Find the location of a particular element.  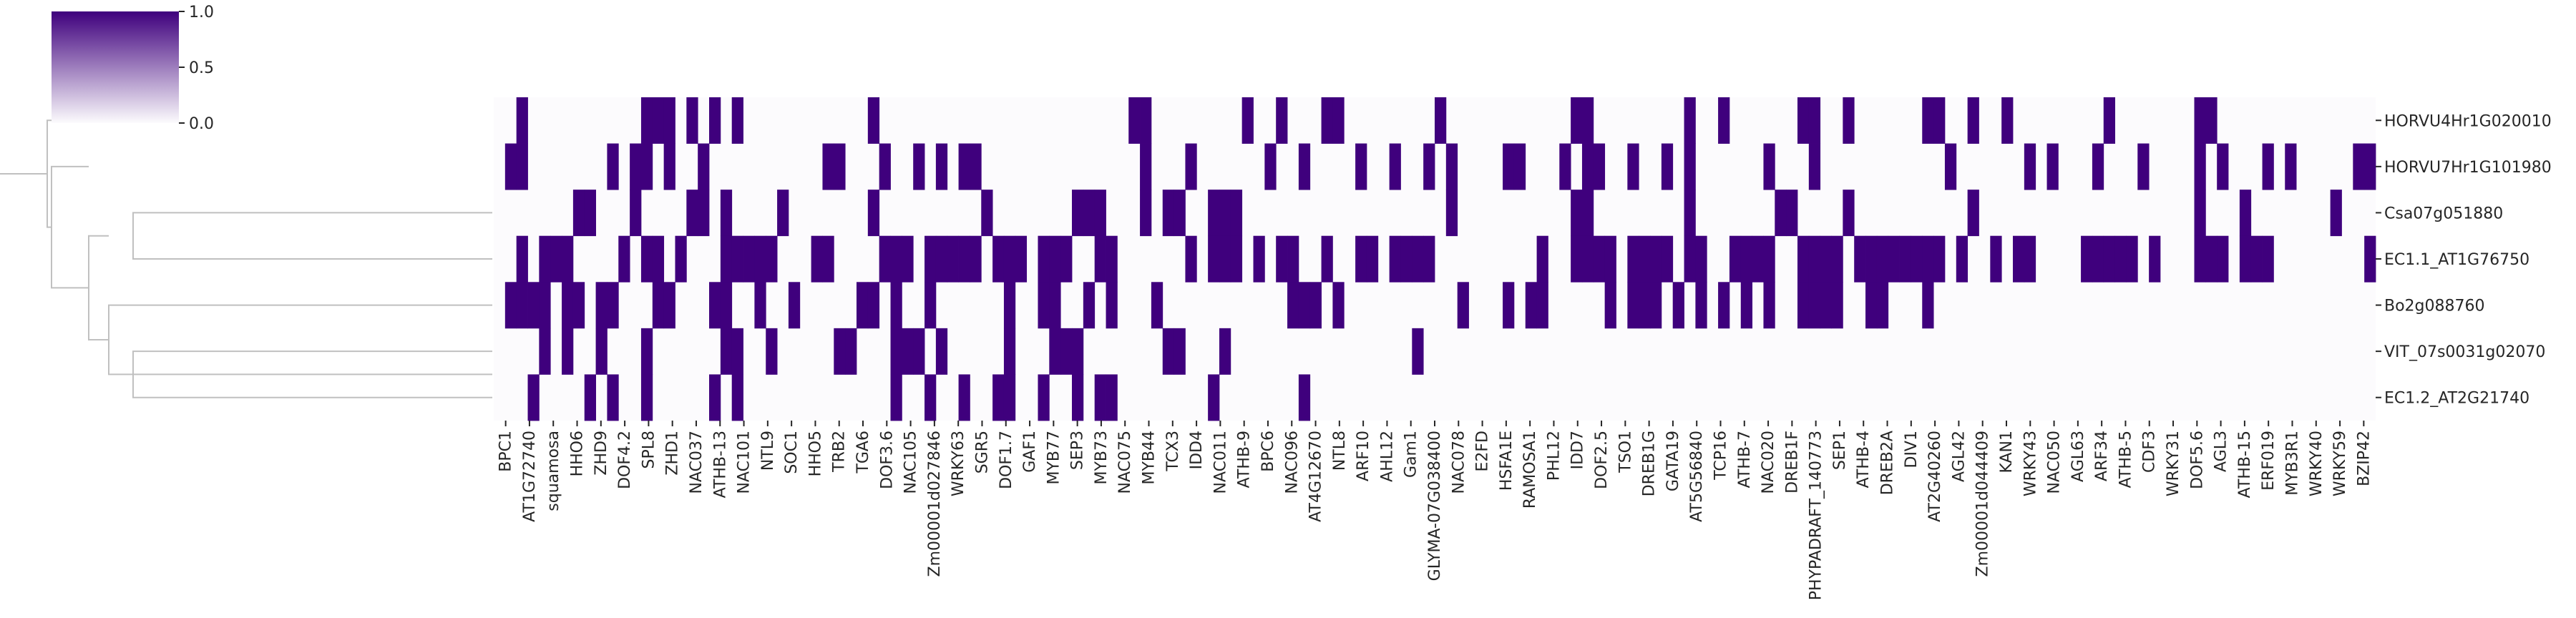

column-label: PHYPADRAFT_140773 is located at coordinates (1816, 515).